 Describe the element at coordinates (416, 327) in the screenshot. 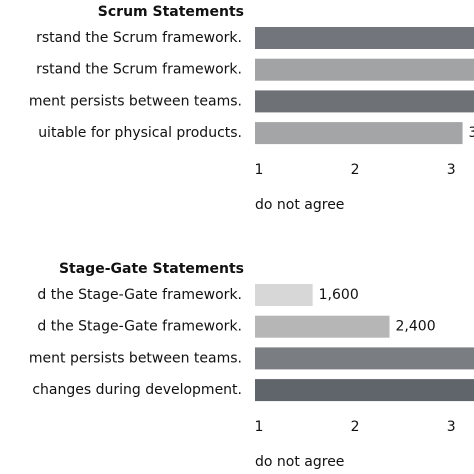

I see `value-label: 2,400` at that location.